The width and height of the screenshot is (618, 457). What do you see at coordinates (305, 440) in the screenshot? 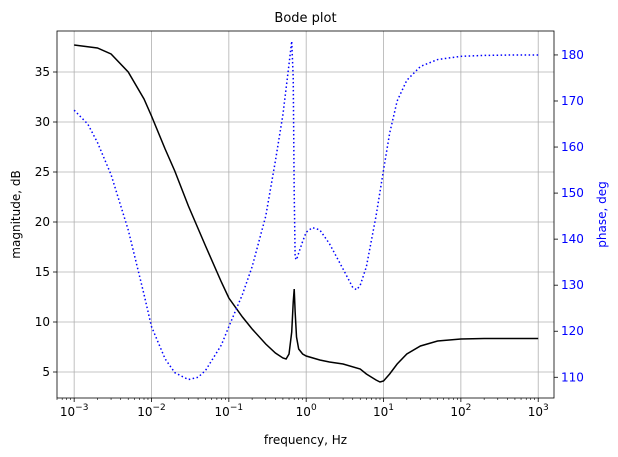
I see `x-axis-label: frequency, Hz` at bounding box center [305, 440].